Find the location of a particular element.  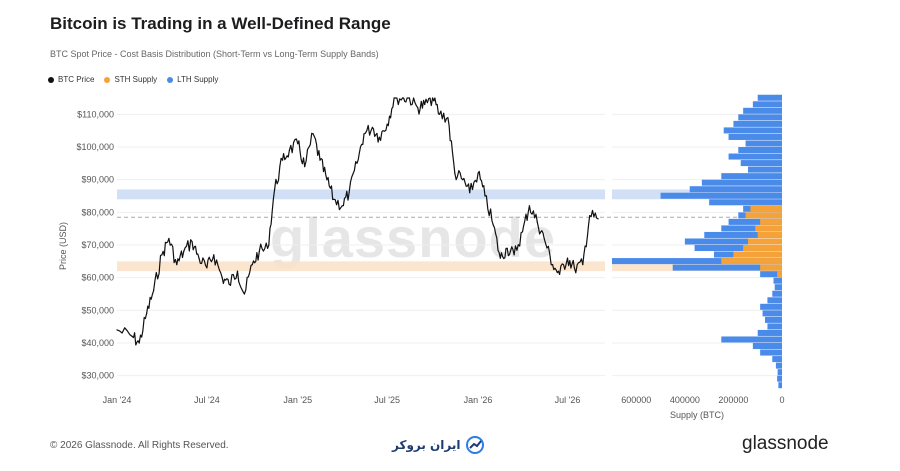

footer-partner-logo: ایران بروکر is located at coordinates (438, 445).